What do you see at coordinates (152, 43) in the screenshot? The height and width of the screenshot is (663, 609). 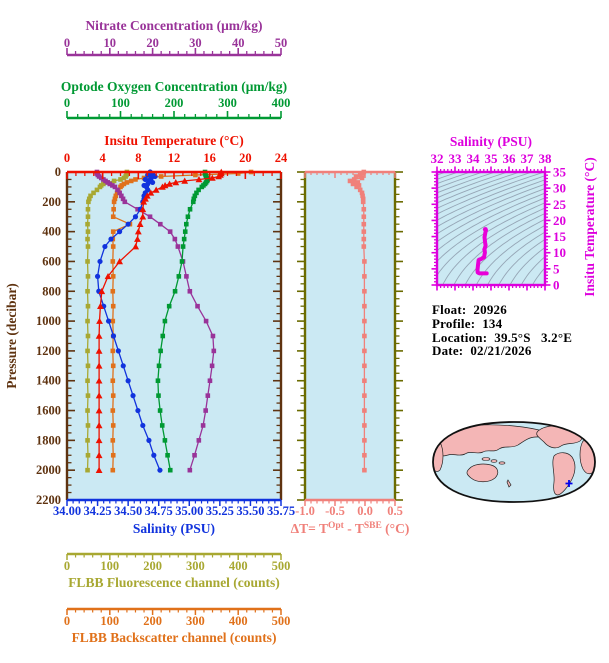 I see `nitrate-tick-label: 20` at bounding box center [152, 43].